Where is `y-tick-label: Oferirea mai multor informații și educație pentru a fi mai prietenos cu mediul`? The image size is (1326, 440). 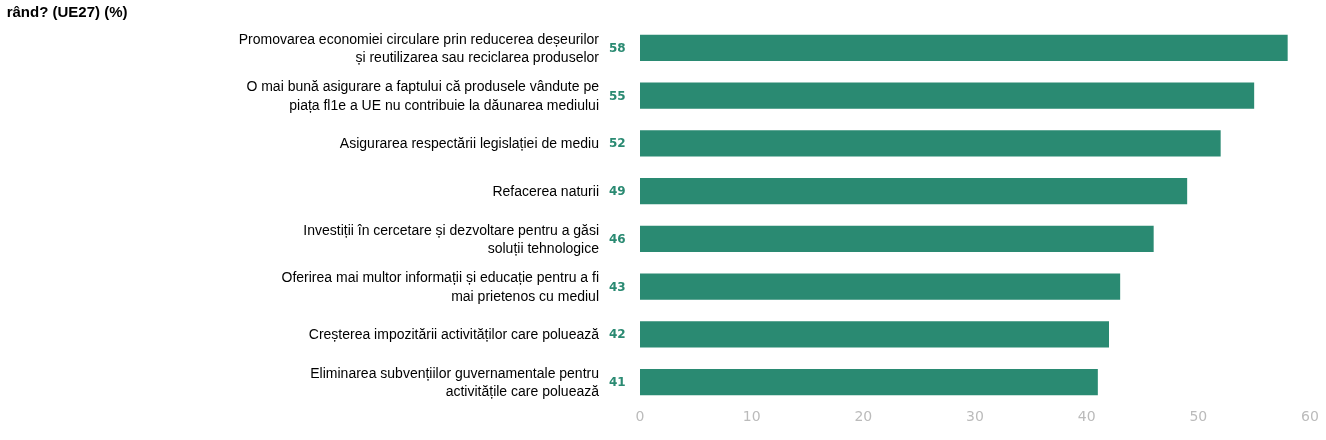 y-tick-label: Oferirea mai multor informații și educație pentru a fi mai prietenos cu mediul is located at coordinates (440, 286).